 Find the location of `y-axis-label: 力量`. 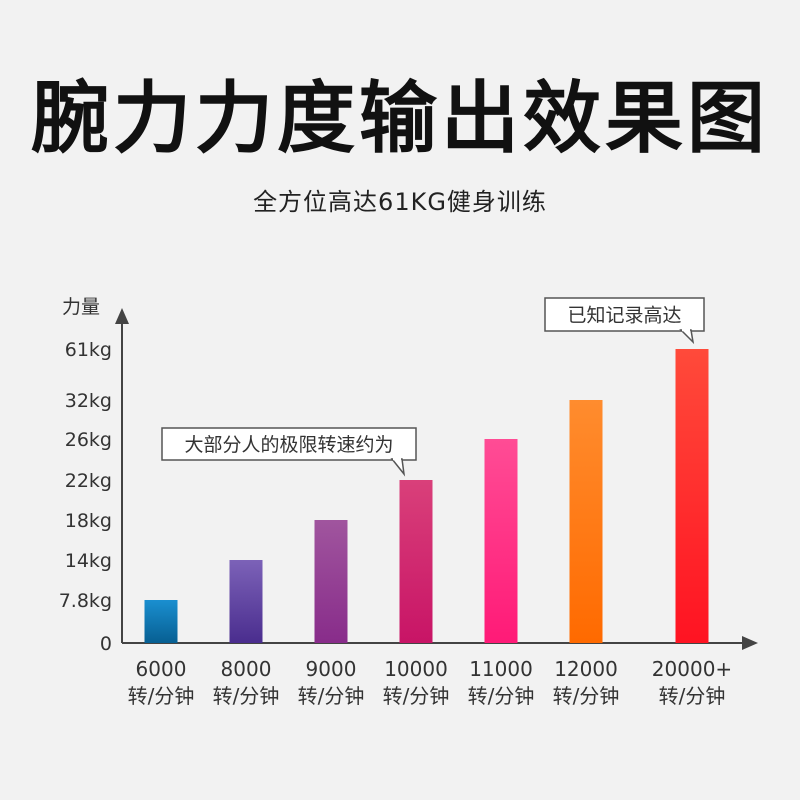

y-axis-label: 力量 is located at coordinates (81, 307).